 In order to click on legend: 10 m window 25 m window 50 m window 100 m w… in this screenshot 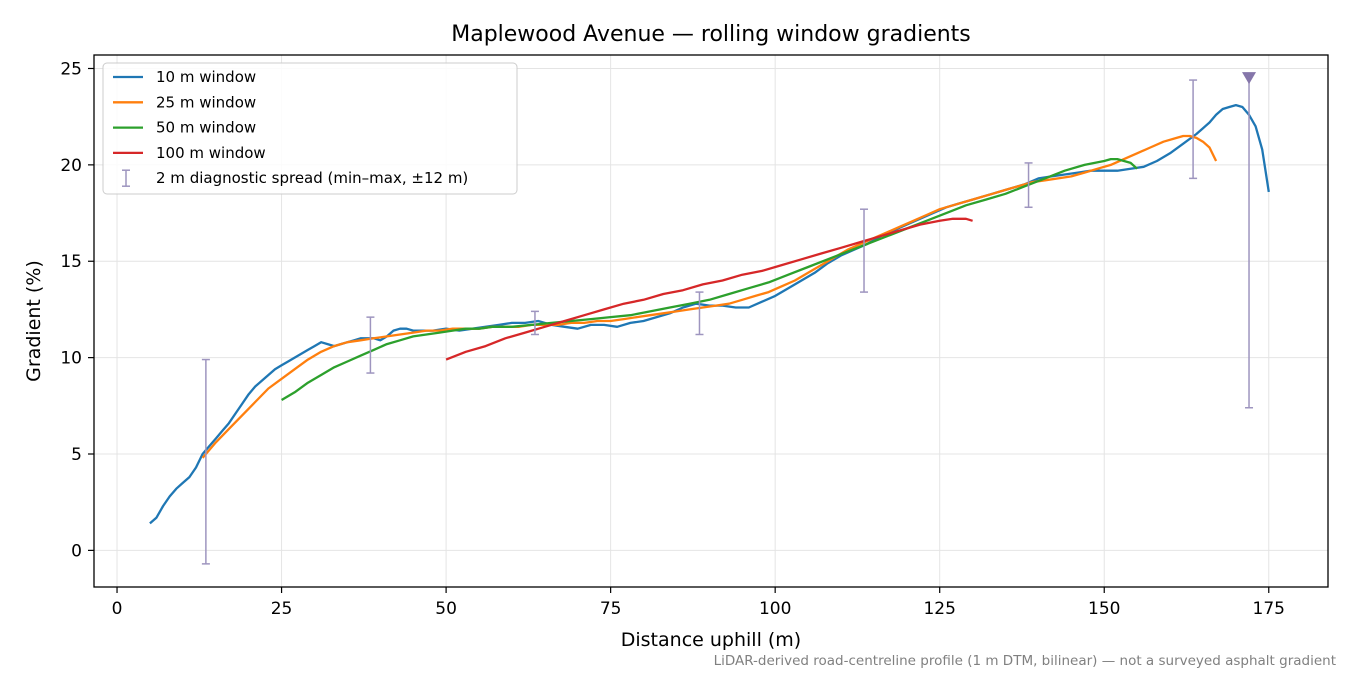, I will do `click(310, 128)`.